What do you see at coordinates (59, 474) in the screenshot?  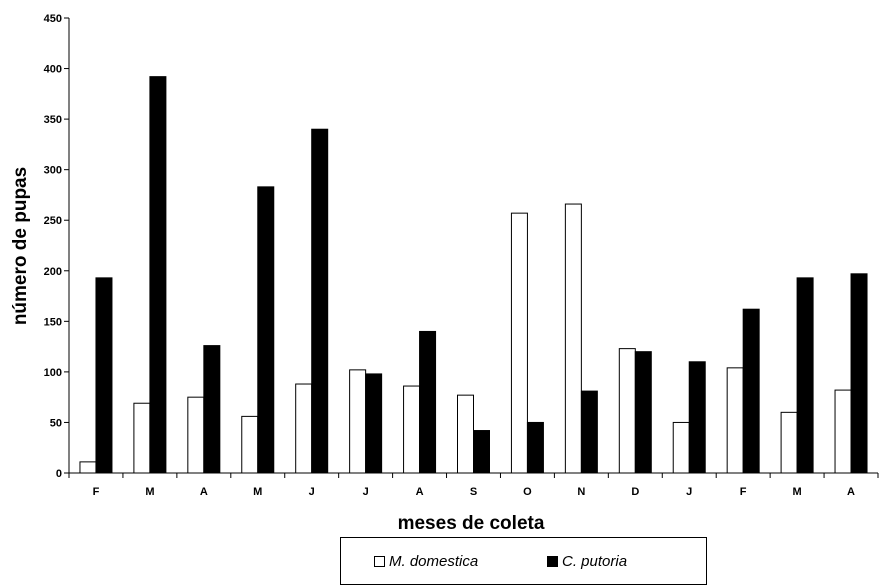 I see `y-tick-label: 0` at bounding box center [59, 474].